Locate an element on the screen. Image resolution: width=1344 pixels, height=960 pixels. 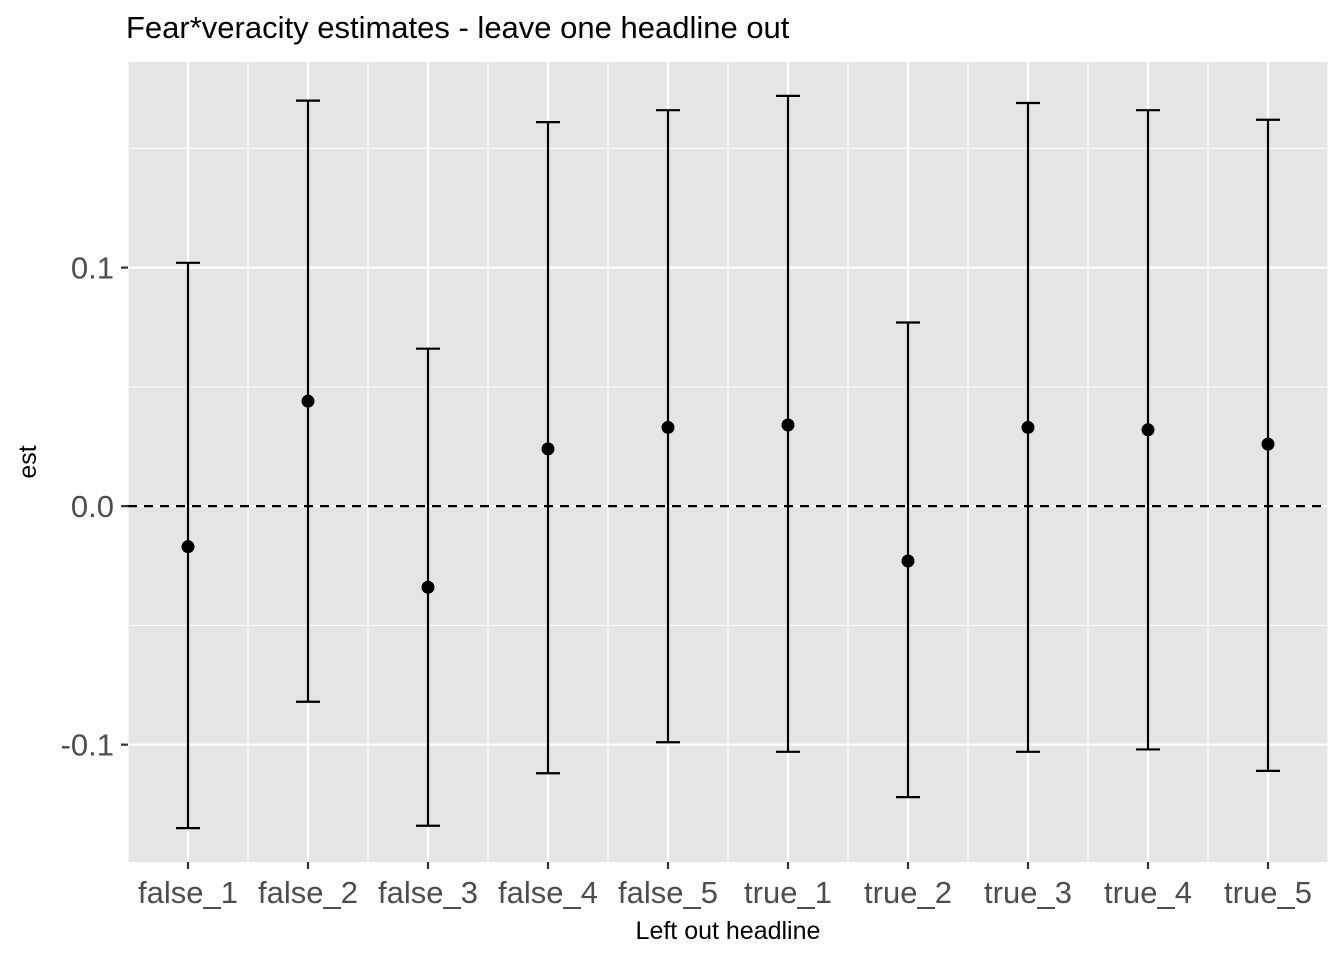
x-tick-label: true_3 is located at coordinates (1028, 892).